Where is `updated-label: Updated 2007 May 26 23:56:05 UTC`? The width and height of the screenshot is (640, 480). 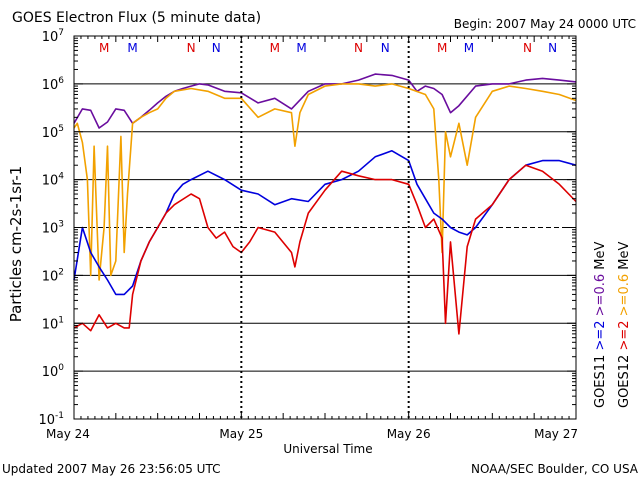 updated-label: Updated 2007 May 26 23:56:05 UTC is located at coordinates (111, 469).